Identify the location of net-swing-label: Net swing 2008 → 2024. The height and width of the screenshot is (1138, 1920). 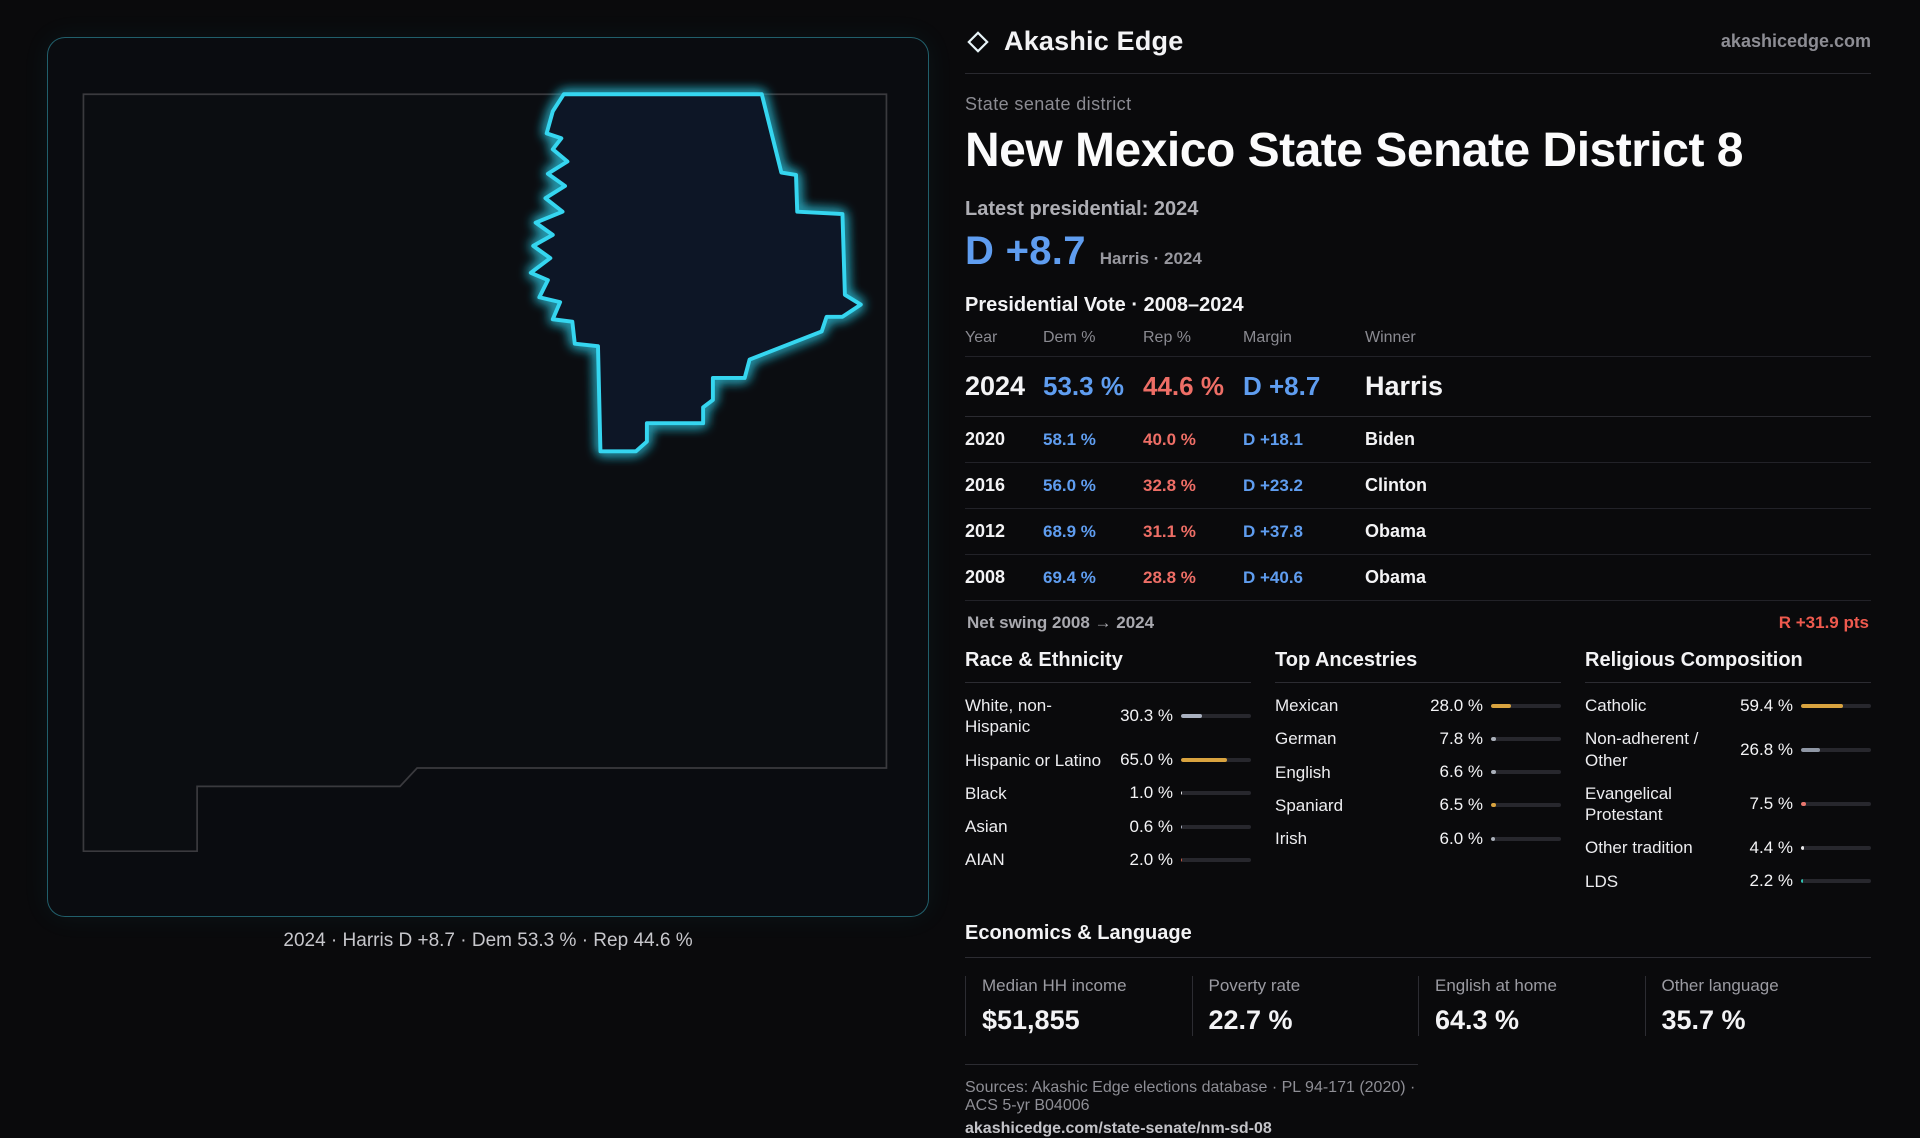
(1061, 622).